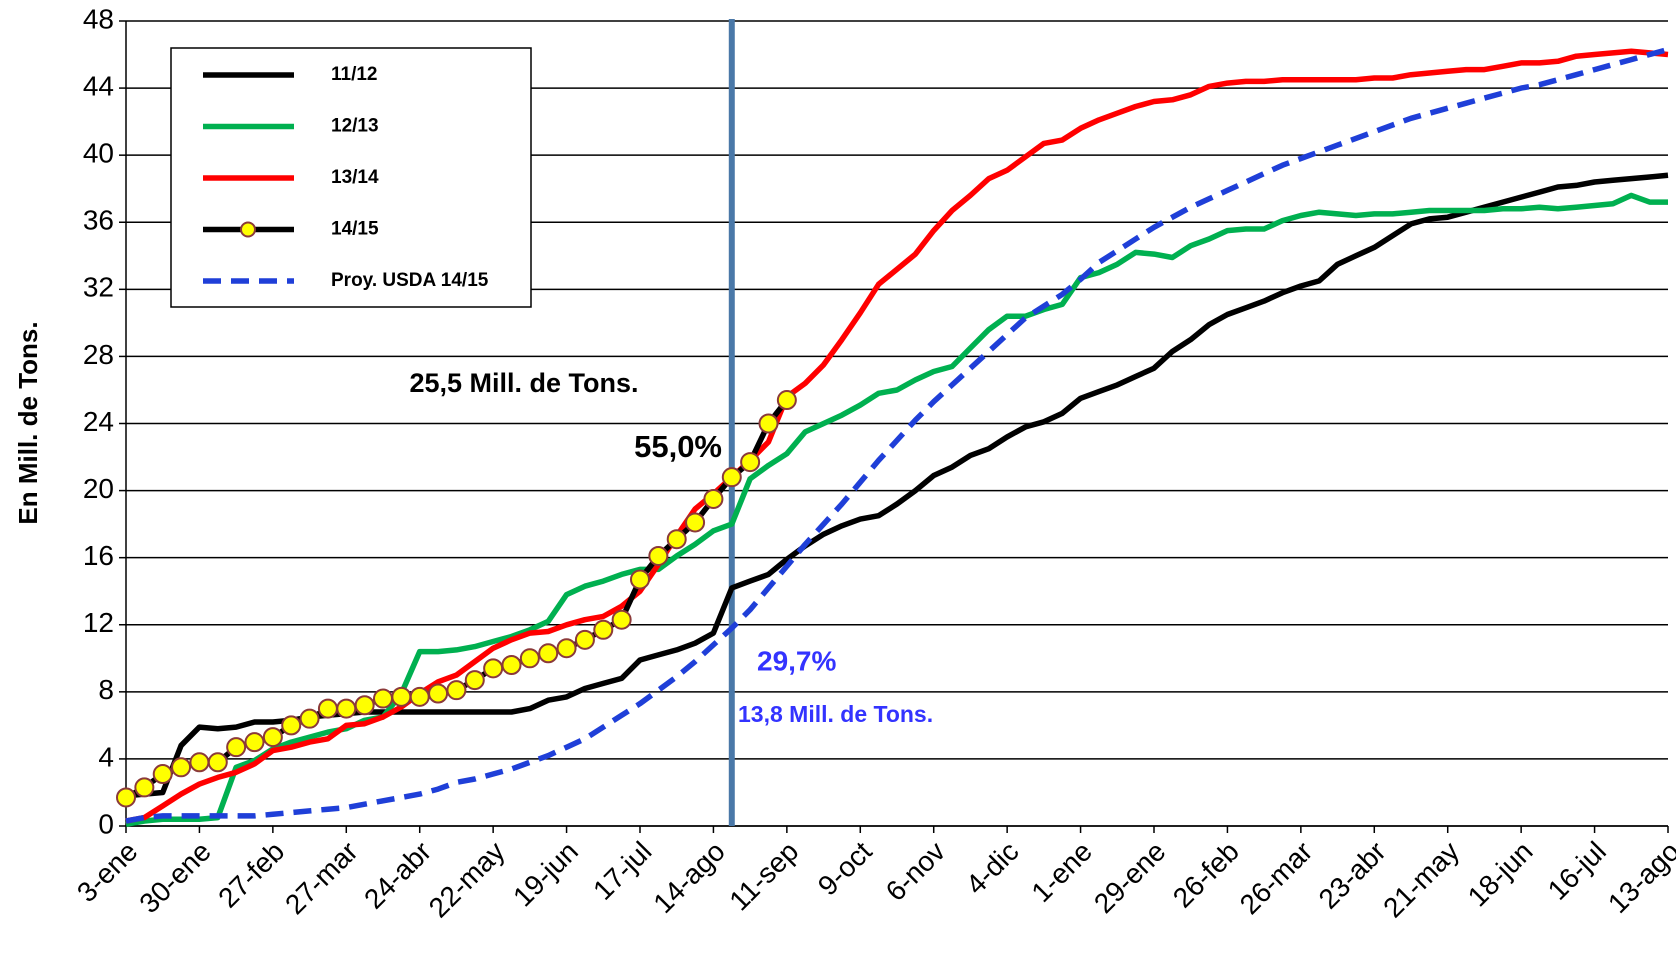 The height and width of the screenshot is (955, 1676). I want to click on x-tick-label: 6-nov, so click(915, 871).